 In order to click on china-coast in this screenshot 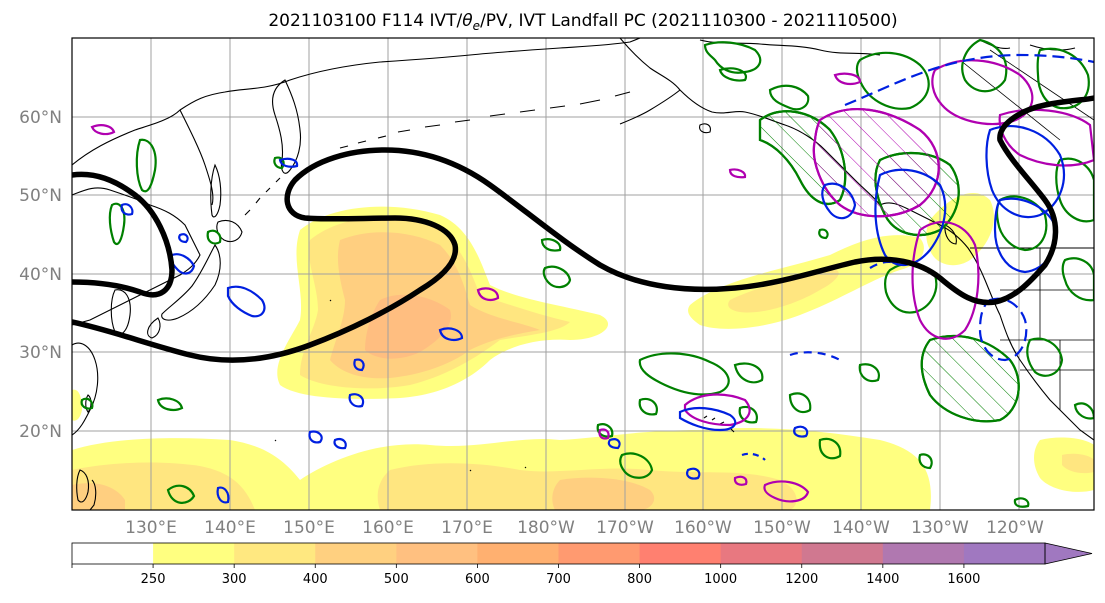, I will do `click(85, 389)`.